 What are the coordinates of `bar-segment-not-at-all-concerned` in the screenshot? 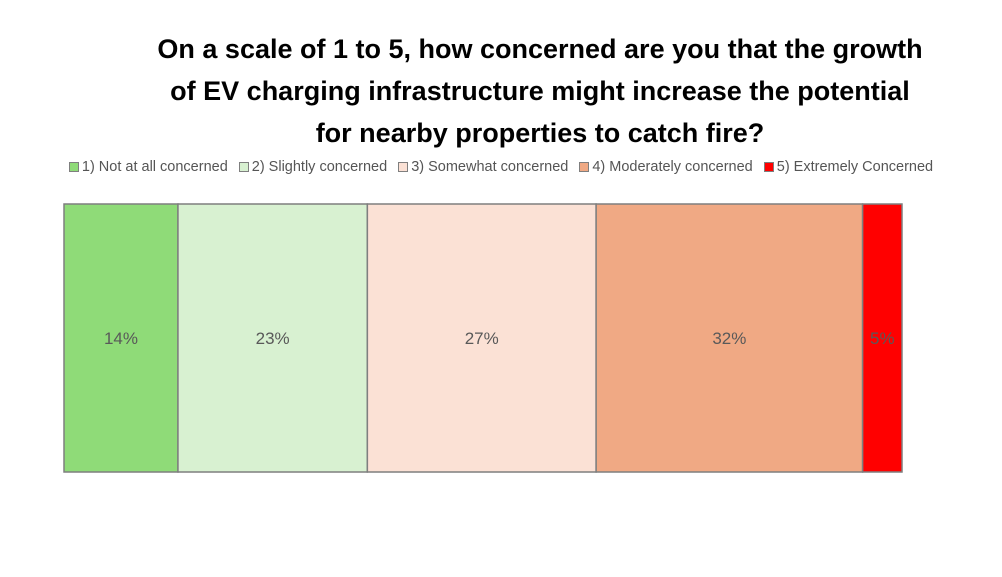 It's located at (121, 338).